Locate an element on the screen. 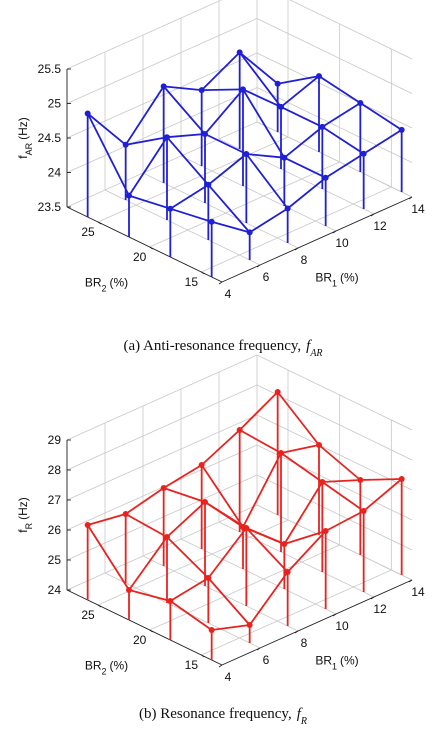 The image size is (446, 734). z-axis-label: fR (Hz) is located at coordinates (25, 515).